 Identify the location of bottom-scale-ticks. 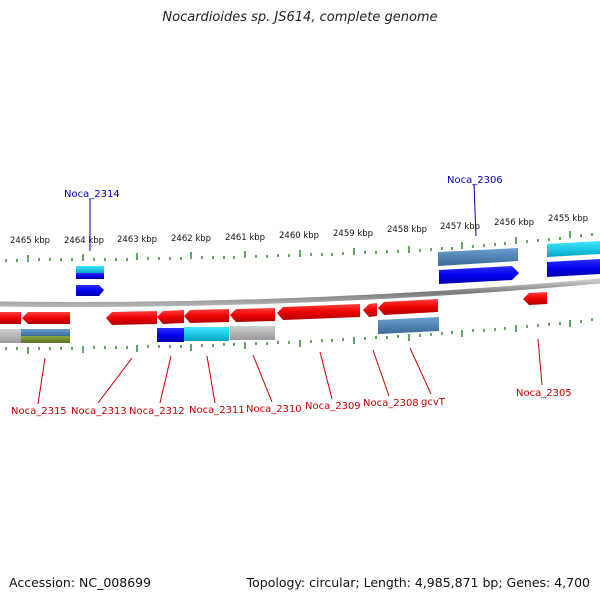
(299, 336).